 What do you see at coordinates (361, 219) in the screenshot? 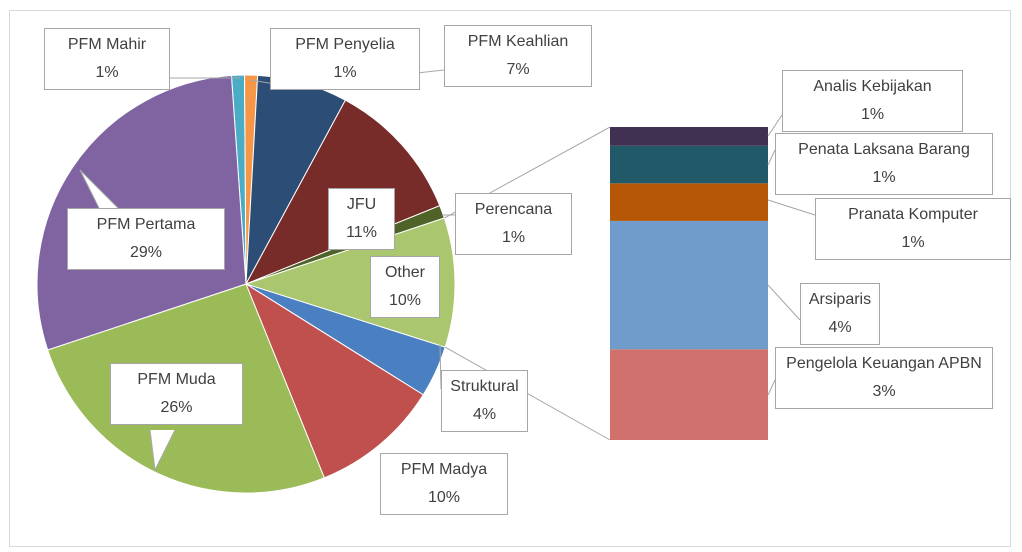
I see `data-label: JFU 11%` at bounding box center [361, 219].